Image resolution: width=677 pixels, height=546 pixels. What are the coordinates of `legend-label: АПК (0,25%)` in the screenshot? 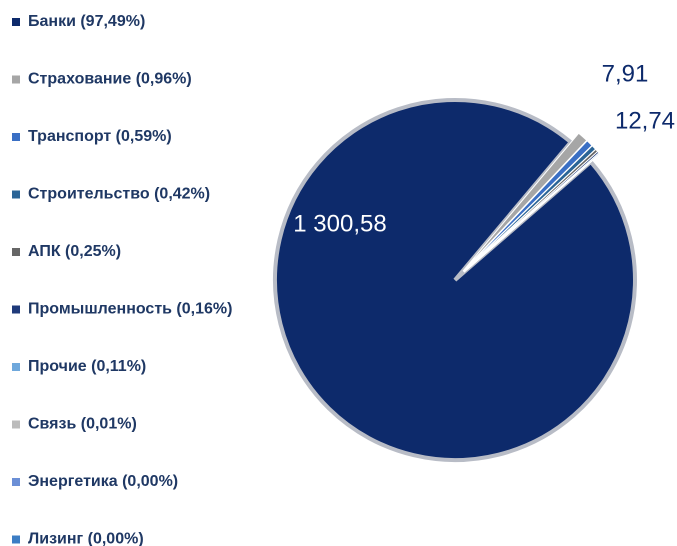 It's located at (74, 251).